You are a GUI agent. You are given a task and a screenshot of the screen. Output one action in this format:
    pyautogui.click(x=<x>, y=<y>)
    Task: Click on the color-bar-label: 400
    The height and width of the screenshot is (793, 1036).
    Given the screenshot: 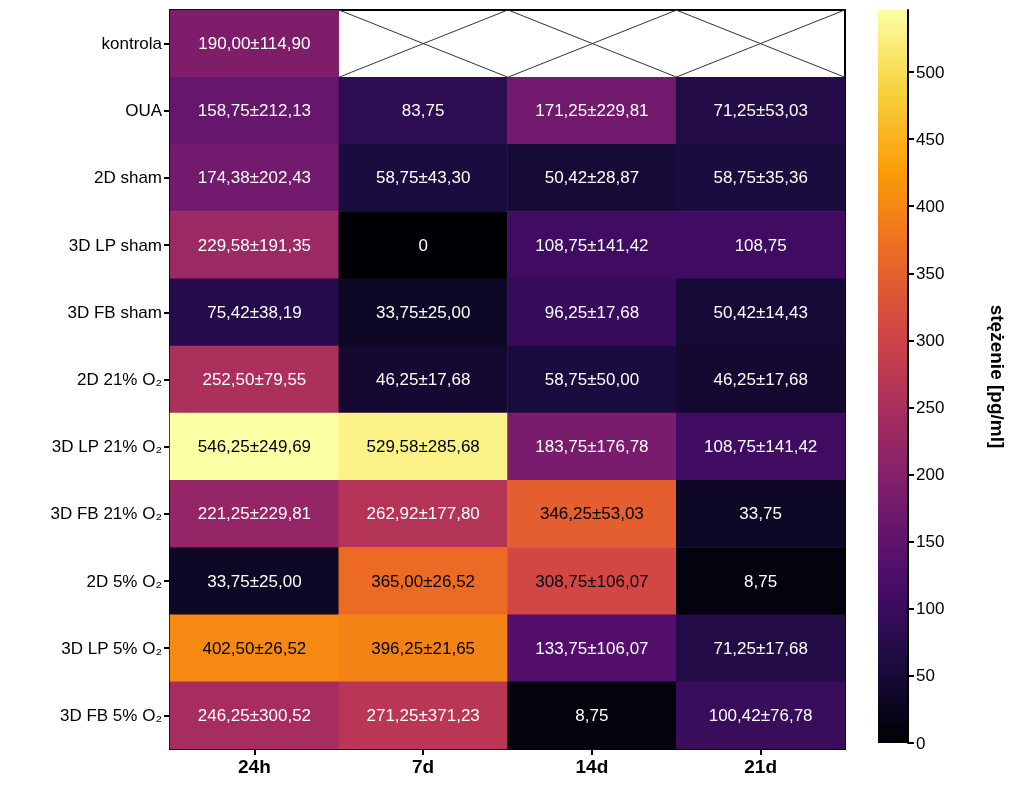 What is the action you would take?
    pyautogui.click(x=930, y=206)
    